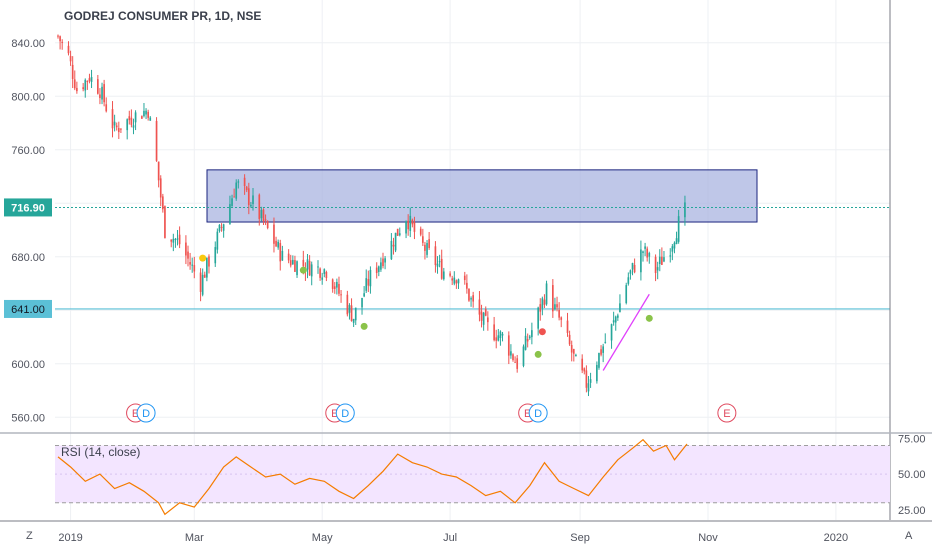 The image size is (932, 550). Describe the element at coordinates (708, 538) in the screenshot. I see `x-tick-label: Nov` at that location.